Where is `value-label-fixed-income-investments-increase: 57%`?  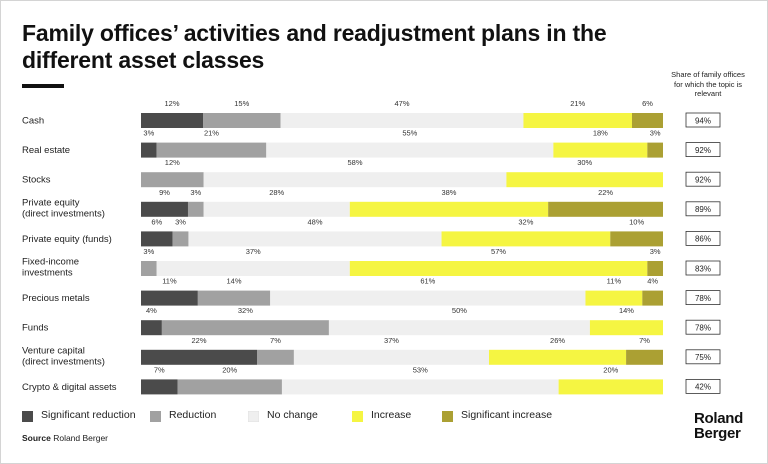 value-label-fixed-income-investments-increase: 57% is located at coordinates (498, 251).